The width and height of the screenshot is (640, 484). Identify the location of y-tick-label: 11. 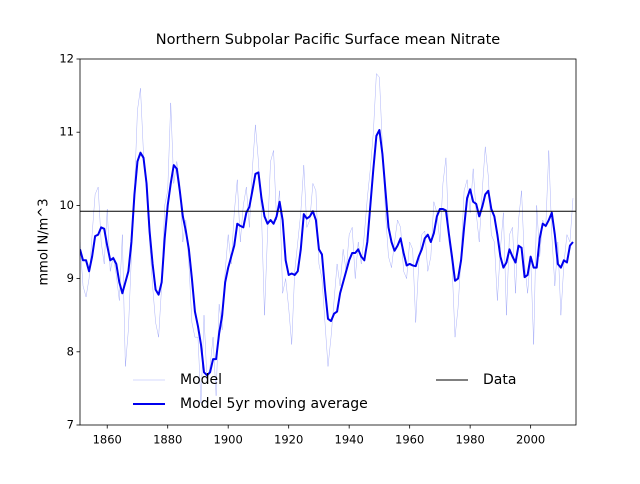
(66, 132).